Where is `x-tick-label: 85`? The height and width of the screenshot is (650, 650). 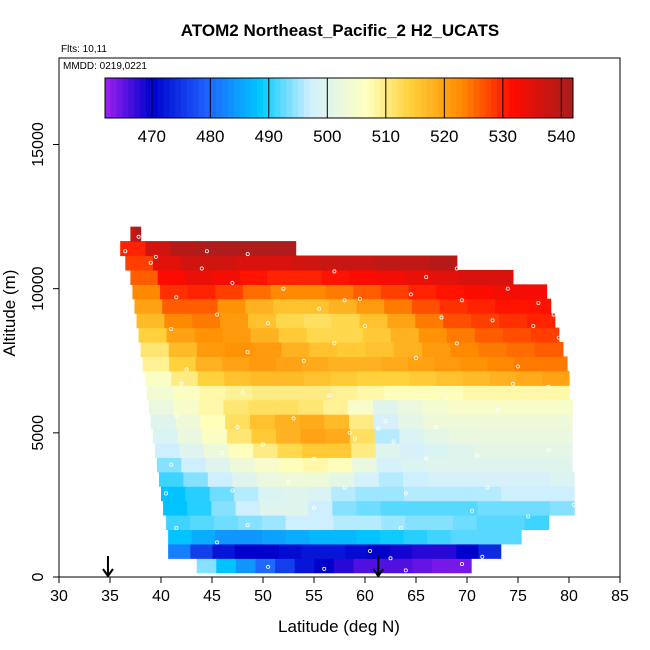 x-tick-label: 85 is located at coordinates (620, 596).